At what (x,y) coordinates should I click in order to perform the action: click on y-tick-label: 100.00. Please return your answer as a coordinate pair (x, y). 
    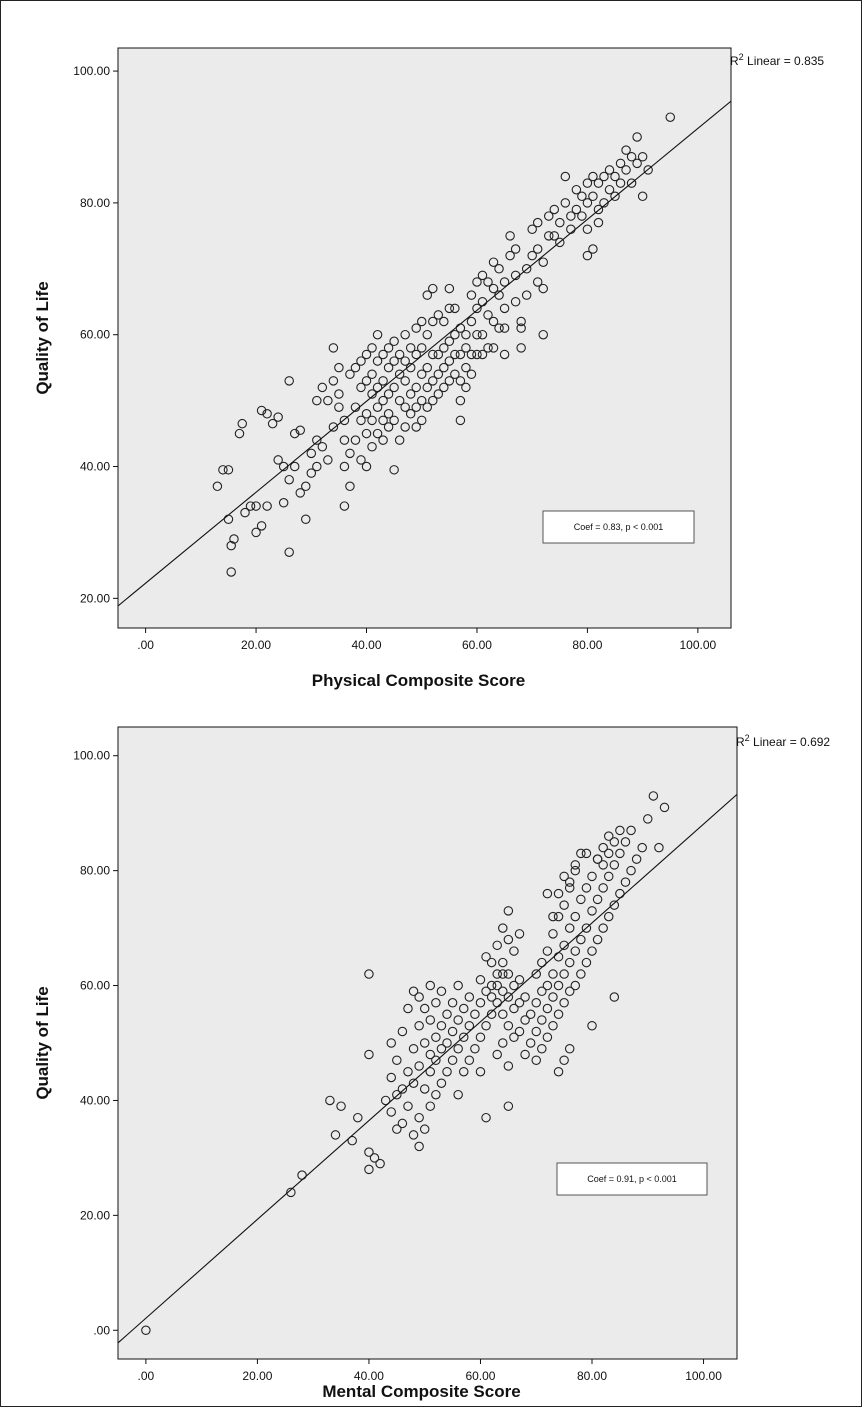
    Looking at the image, I should click on (91, 71).